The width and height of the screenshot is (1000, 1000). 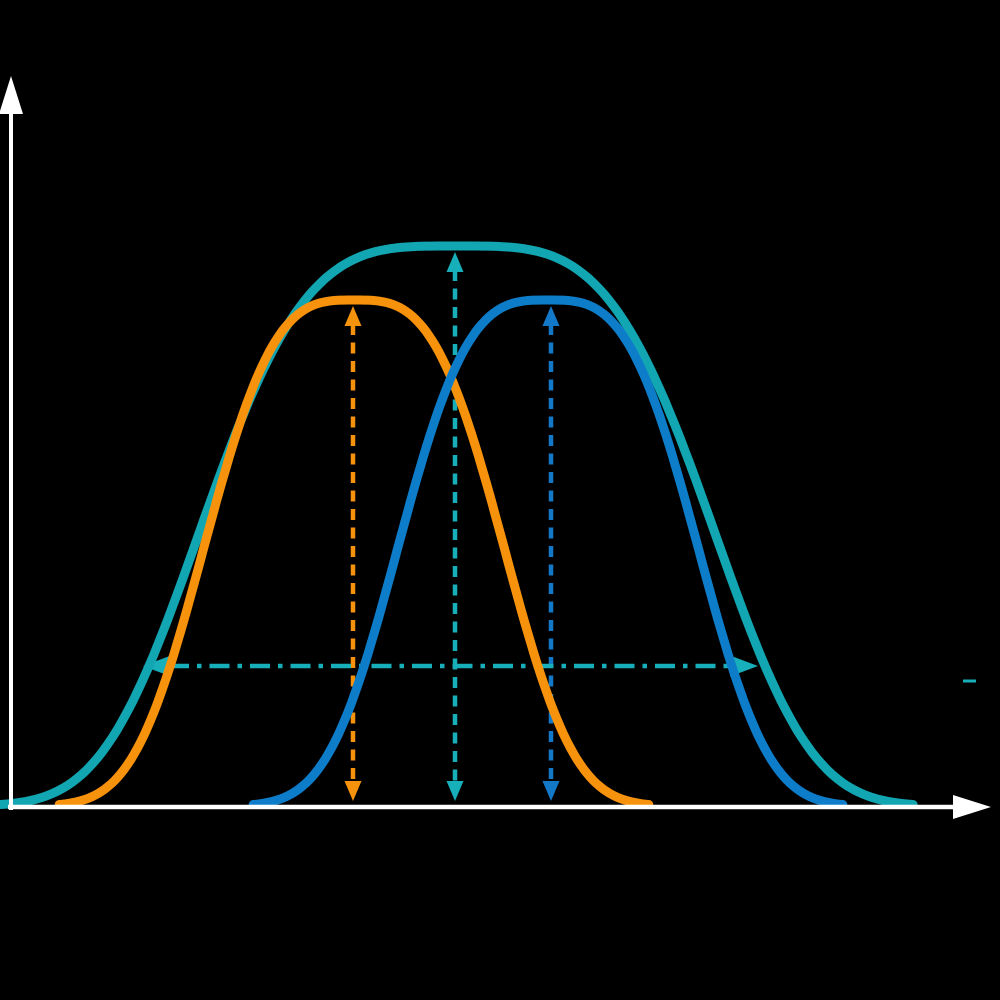 I want to click on envelope-width-arrow, so click(x=450, y=666).